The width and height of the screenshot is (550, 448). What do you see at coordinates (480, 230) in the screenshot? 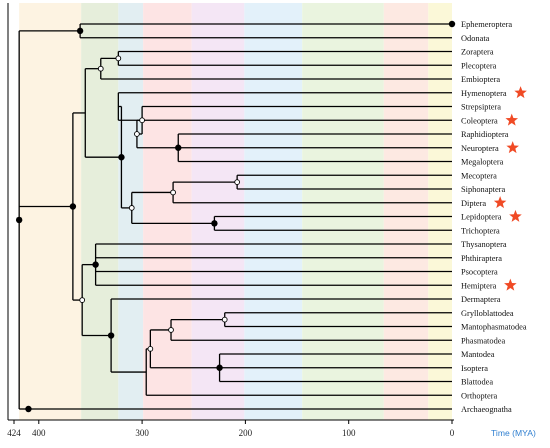
I see `taxon-label: Trichoptera` at bounding box center [480, 230].